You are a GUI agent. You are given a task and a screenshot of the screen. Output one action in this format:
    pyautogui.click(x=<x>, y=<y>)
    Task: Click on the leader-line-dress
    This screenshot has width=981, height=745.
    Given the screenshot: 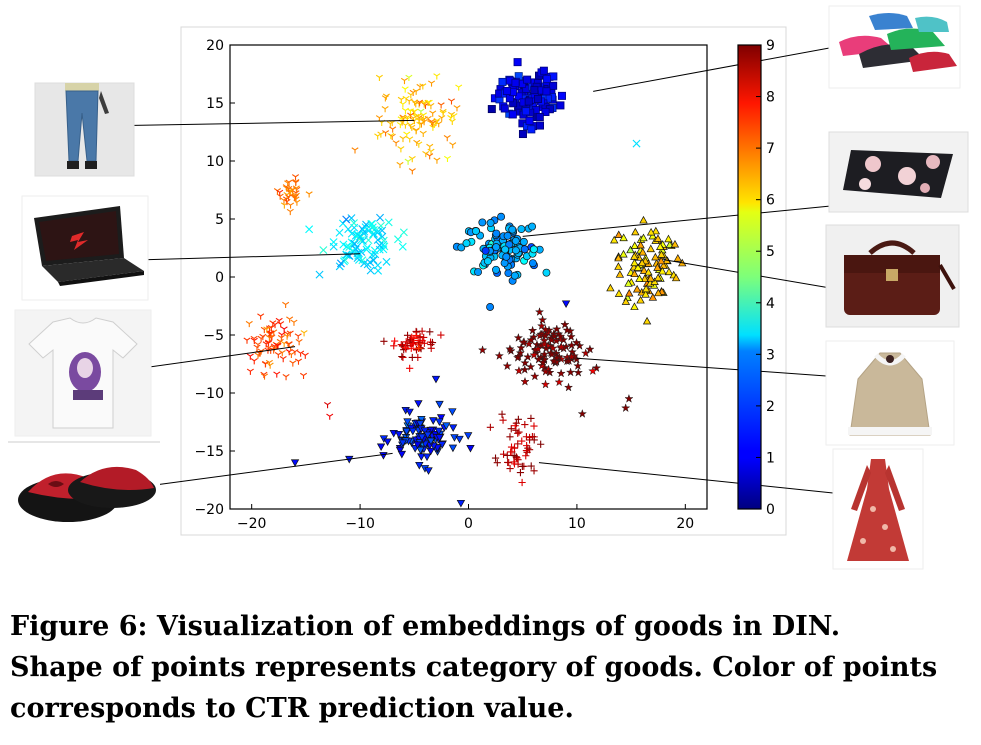 What is the action you would take?
    pyautogui.click(x=700, y=479)
    